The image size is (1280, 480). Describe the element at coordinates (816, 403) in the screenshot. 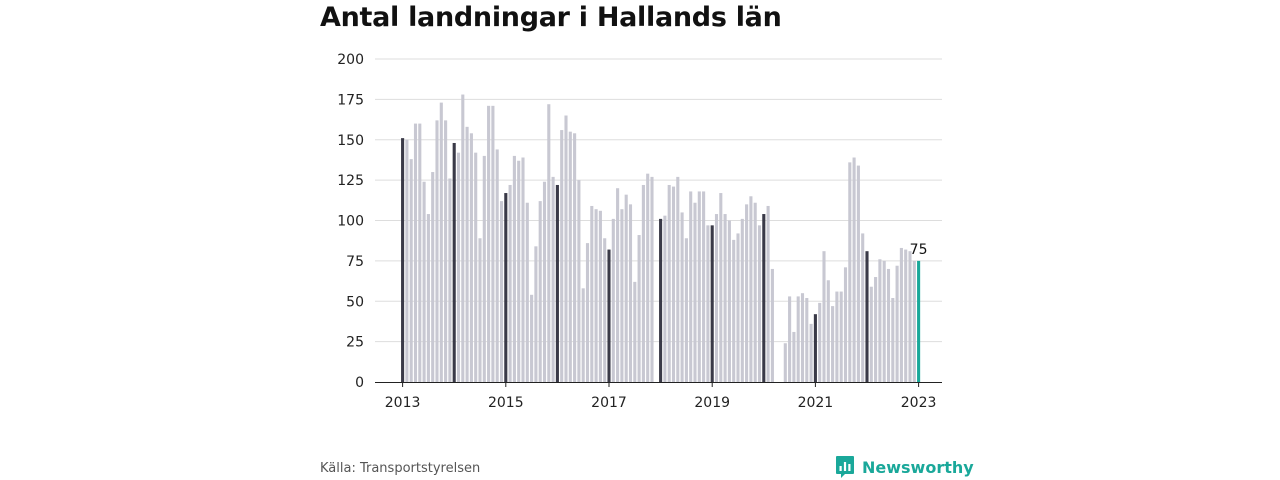

I see `x-tick-label: 2021` at that location.